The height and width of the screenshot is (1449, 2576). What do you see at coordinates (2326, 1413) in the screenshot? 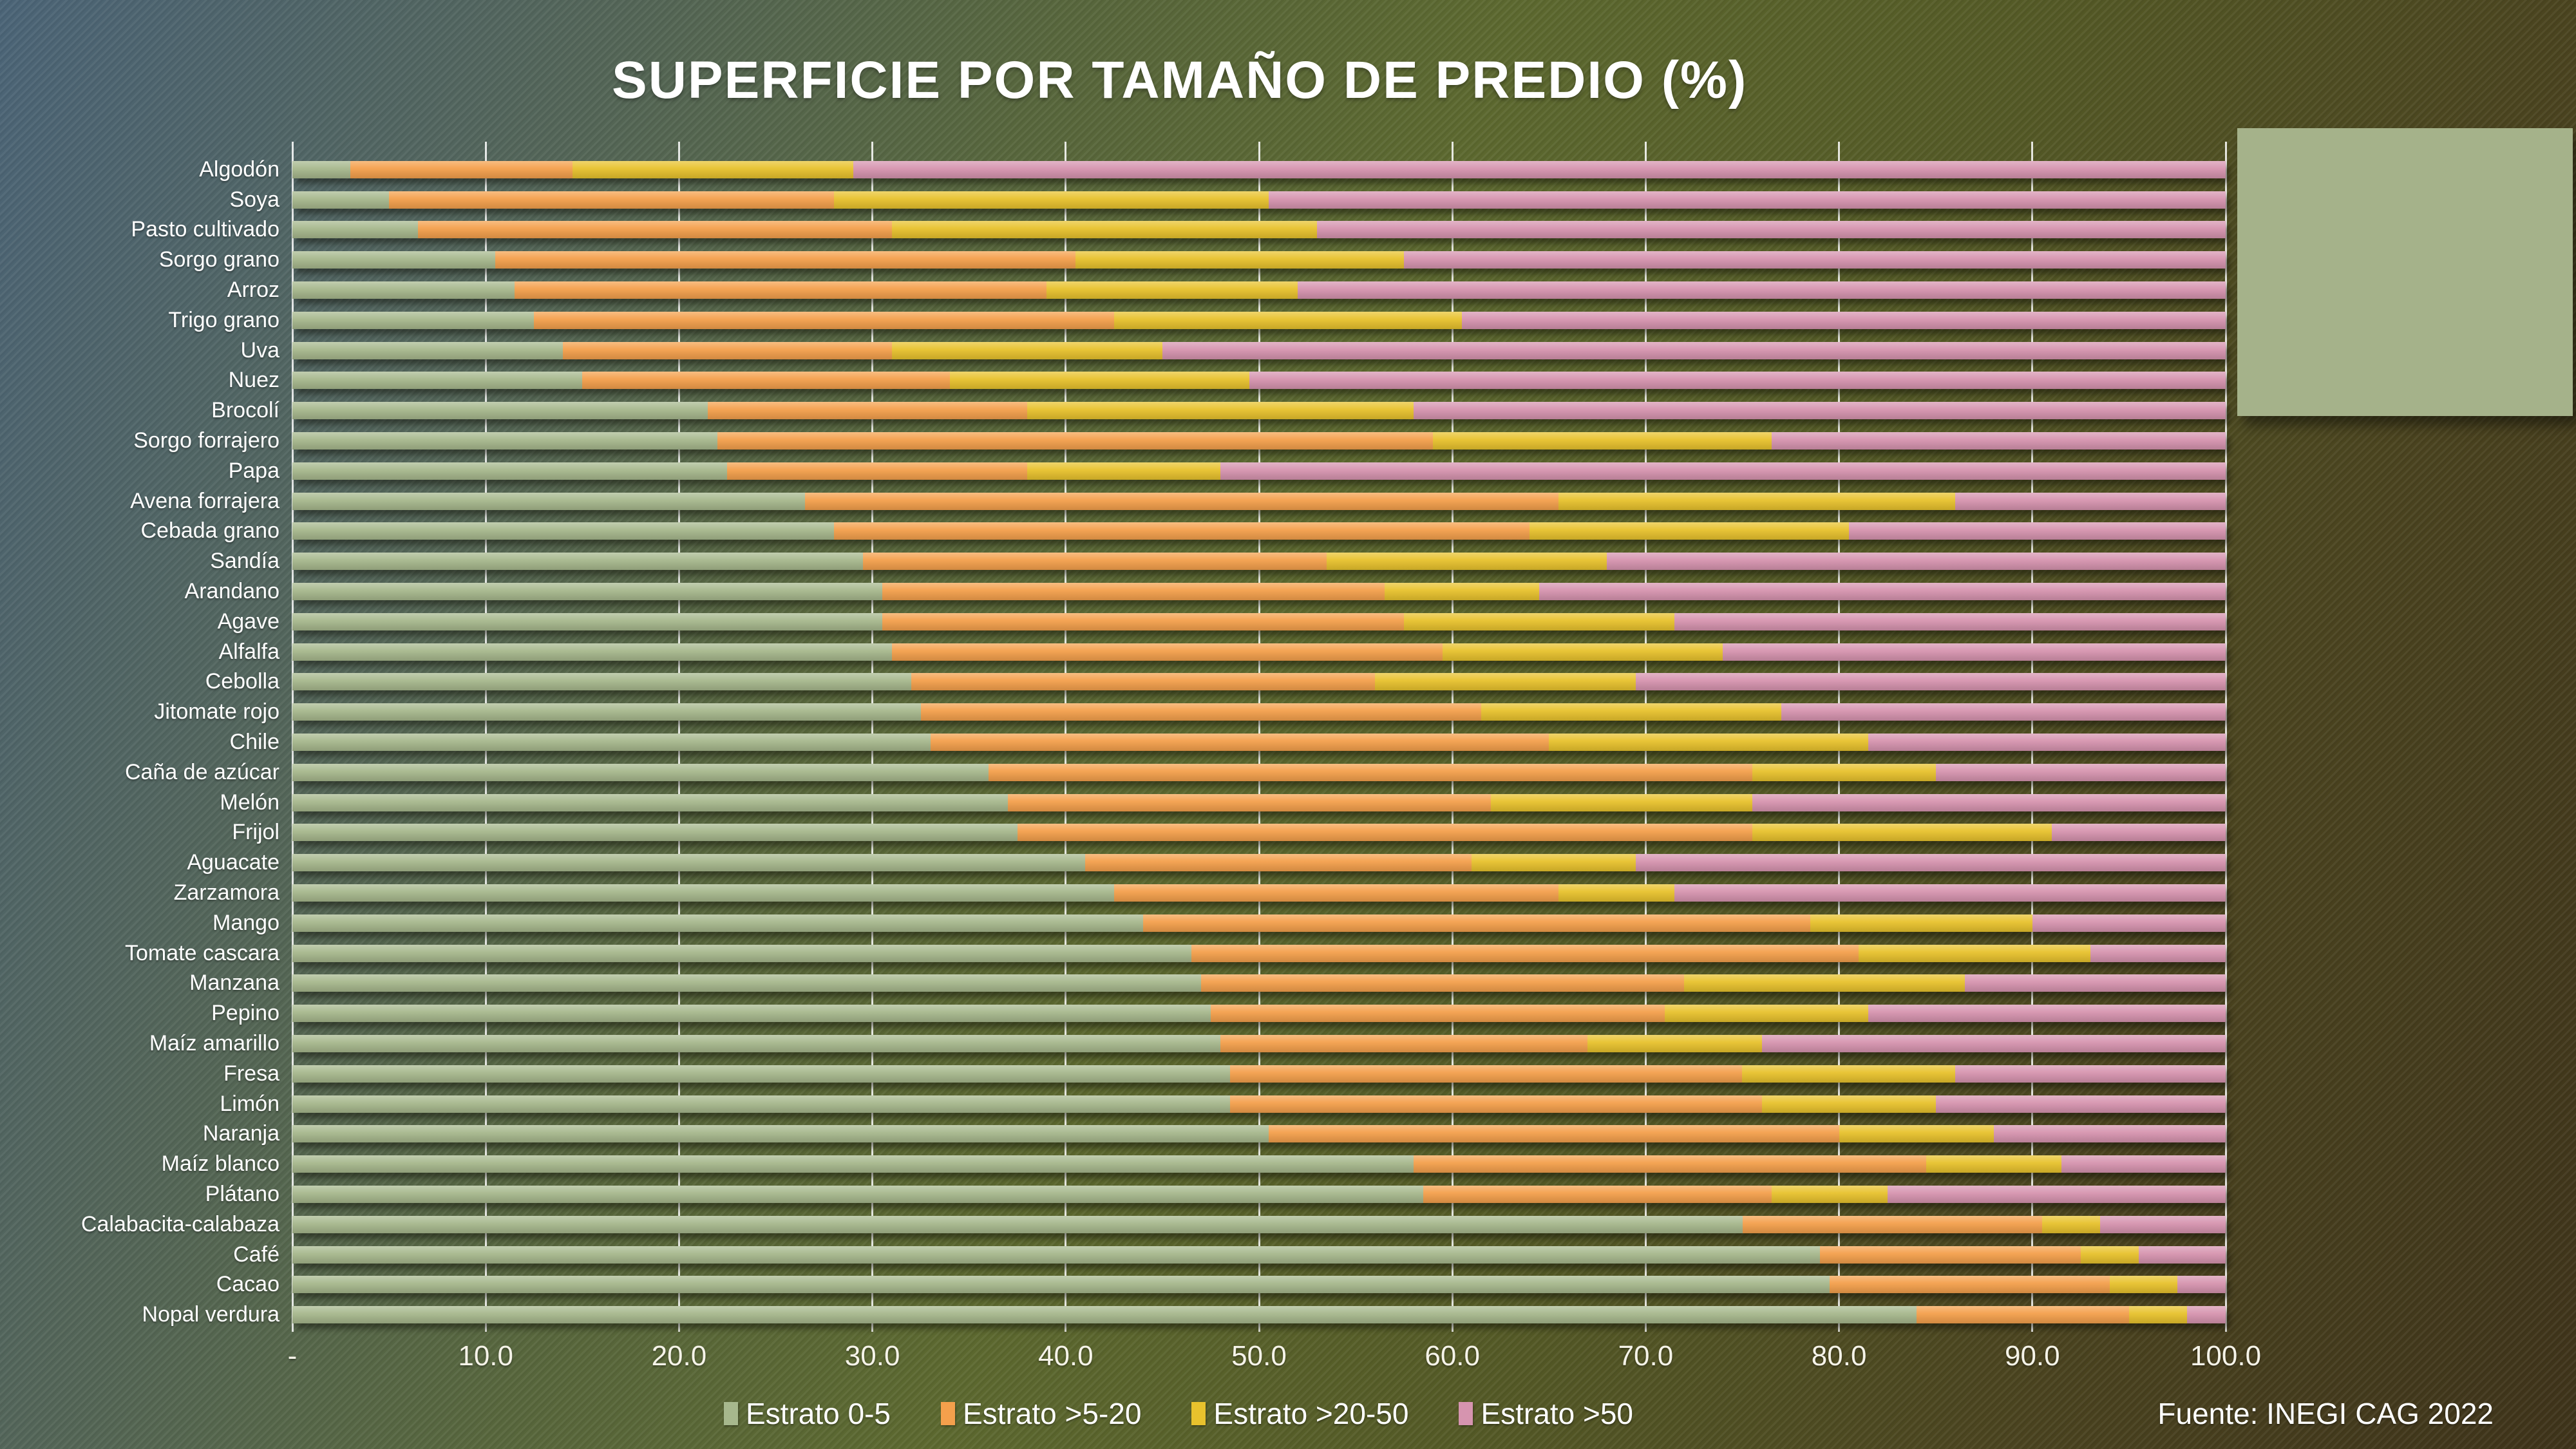
I see `source-note: Fuente: INEGI CAG 2022` at bounding box center [2326, 1413].